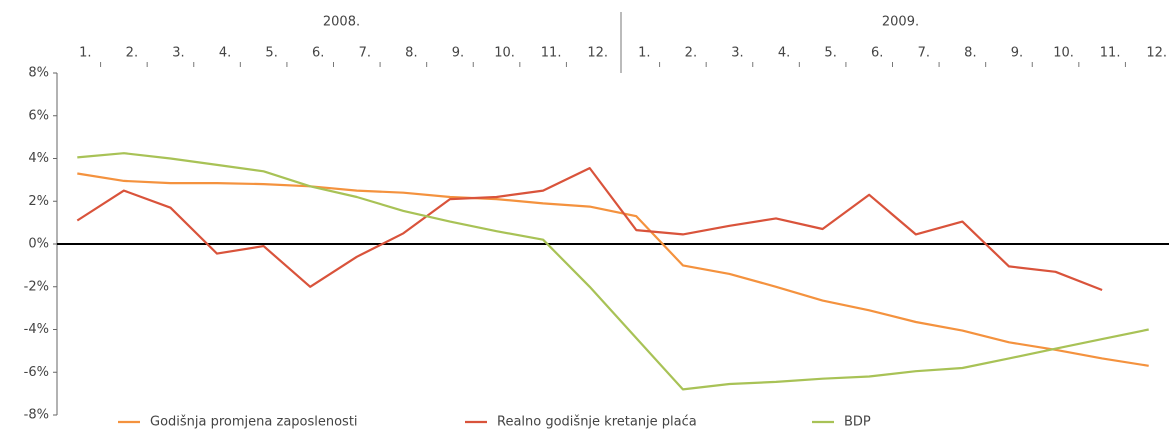  Describe the element at coordinates (38, 201) in the screenshot. I see `y-tick-label: 2%` at that location.